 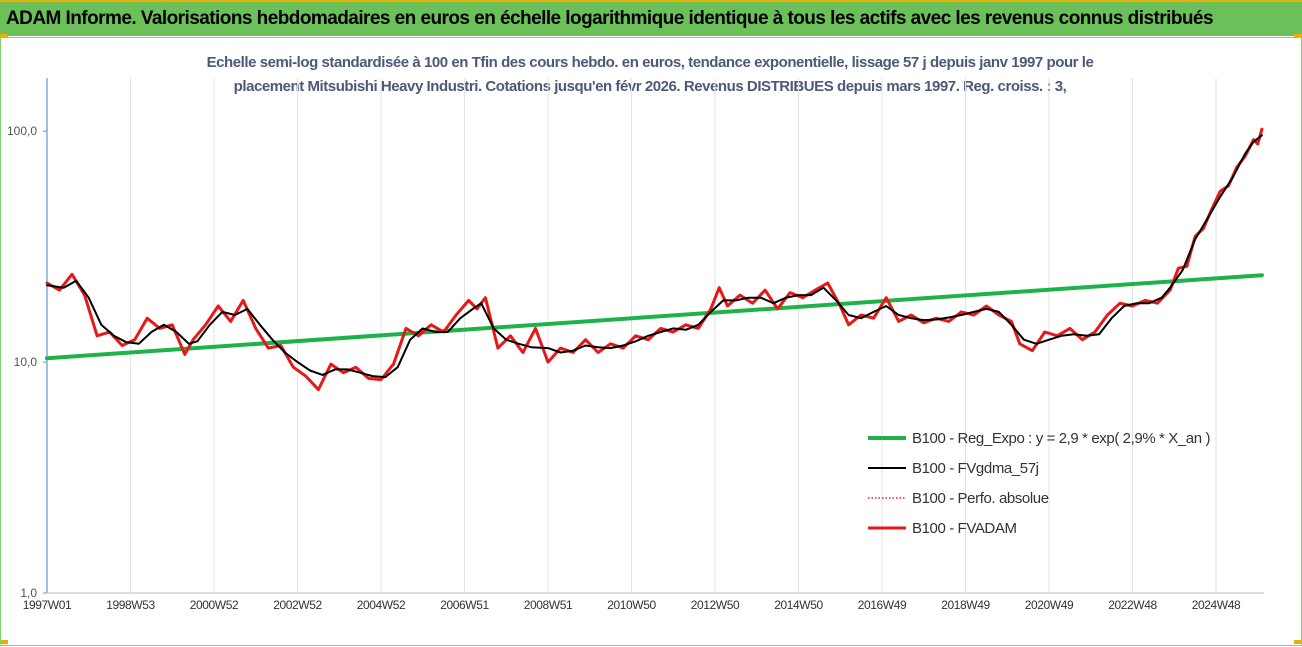 I want to click on x-tick-label: 2018W49, so click(x=965, y=605).